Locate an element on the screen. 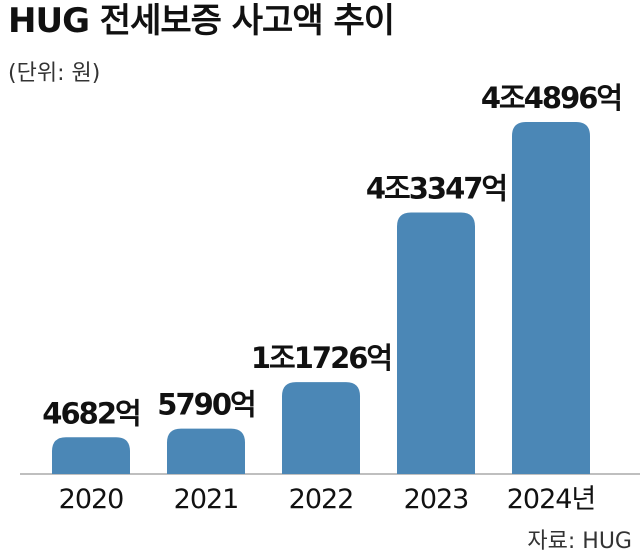 This screenshot has width=640, height=559. x-tick-label: 2024년 is located at coordinates (551, 499).